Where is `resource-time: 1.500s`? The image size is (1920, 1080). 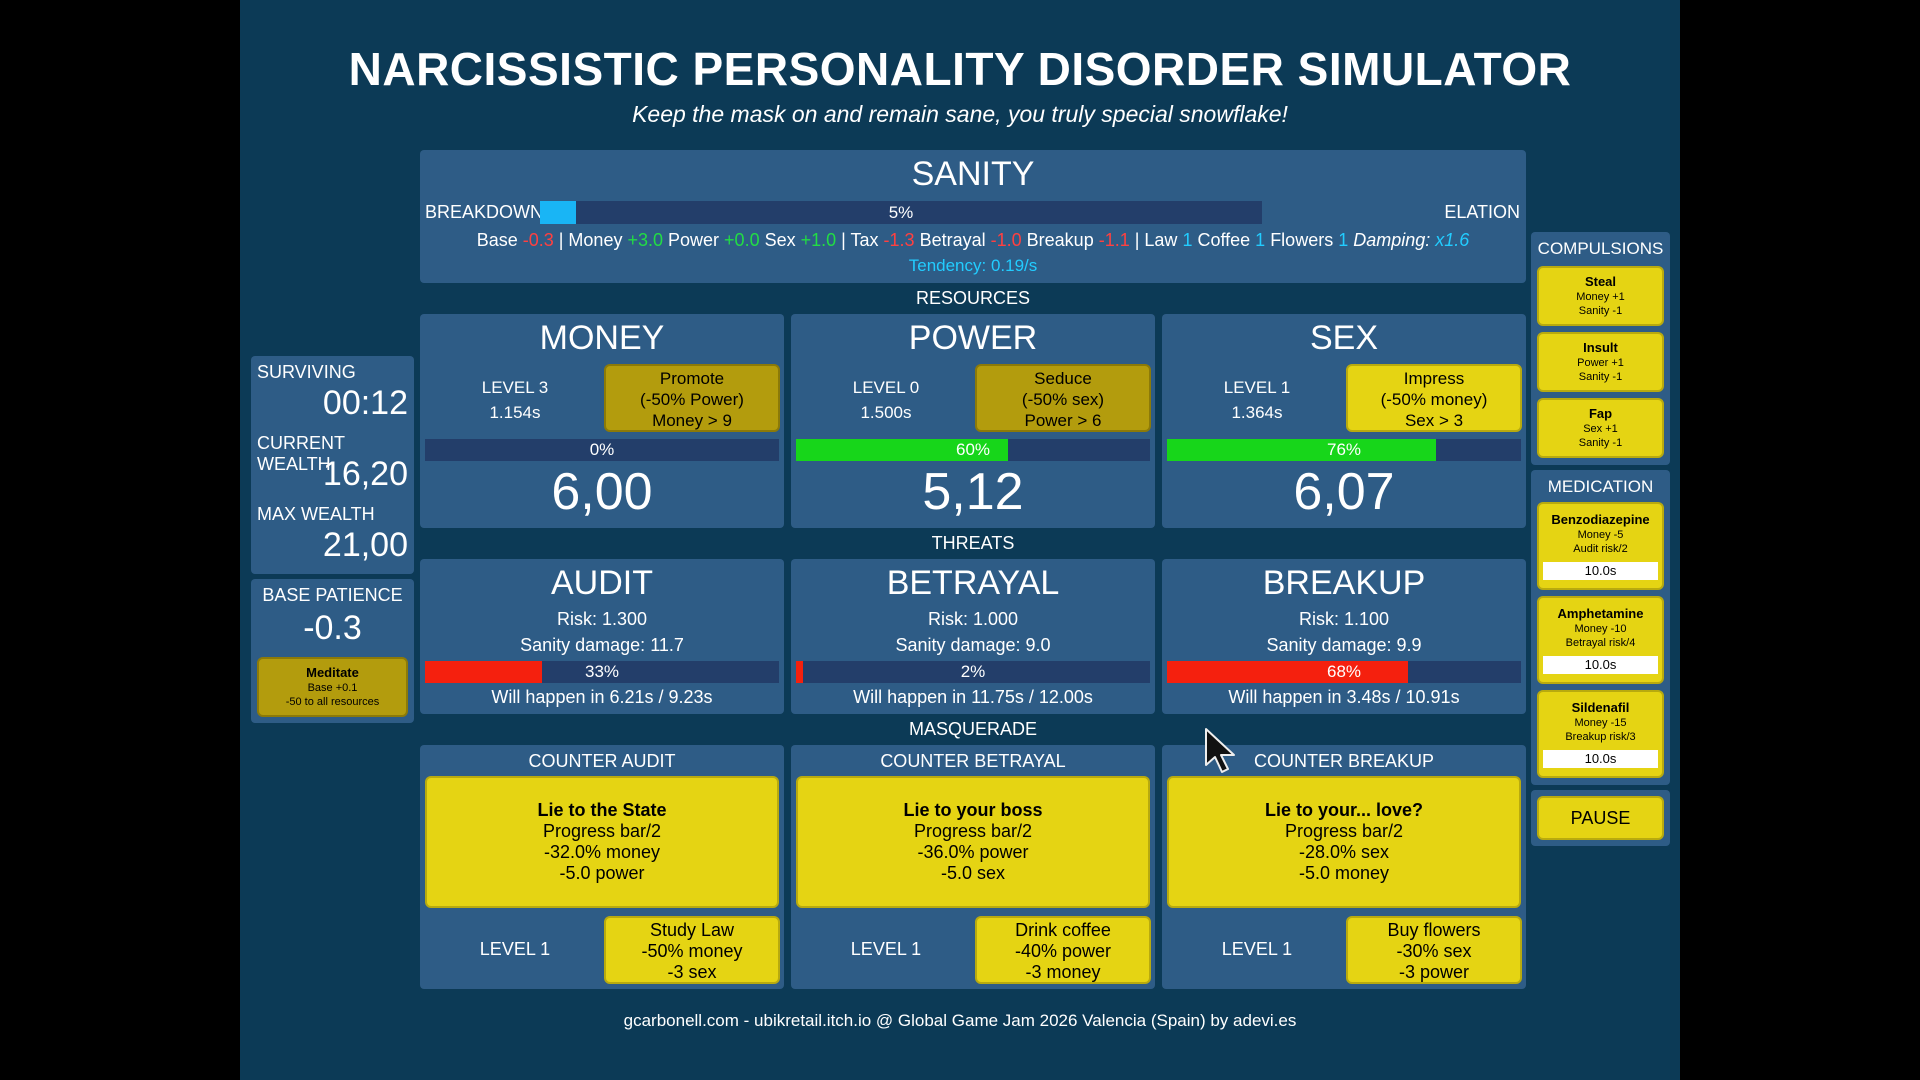 resource-time: 1.500s is located at coordinates (886, 412).